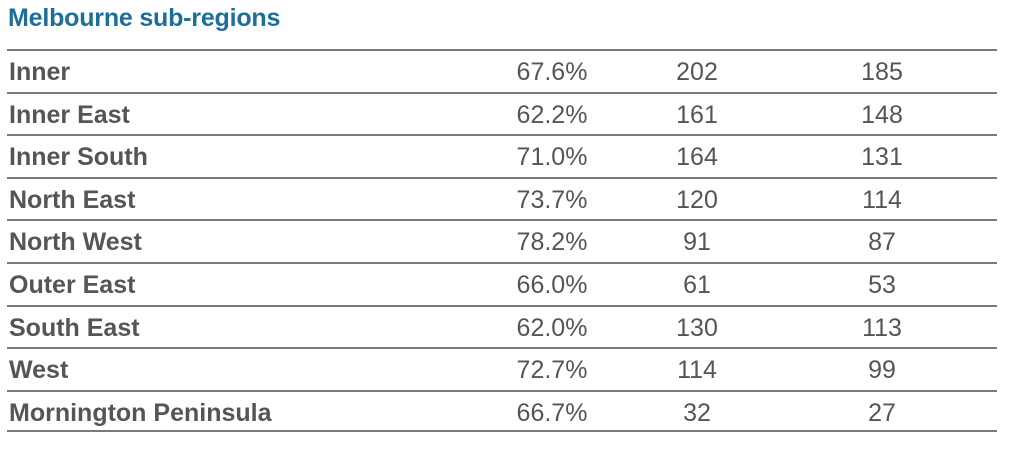  Describe the element at coordinates (74, 327) in the screenshot. I see `region-name: South East` at that location.